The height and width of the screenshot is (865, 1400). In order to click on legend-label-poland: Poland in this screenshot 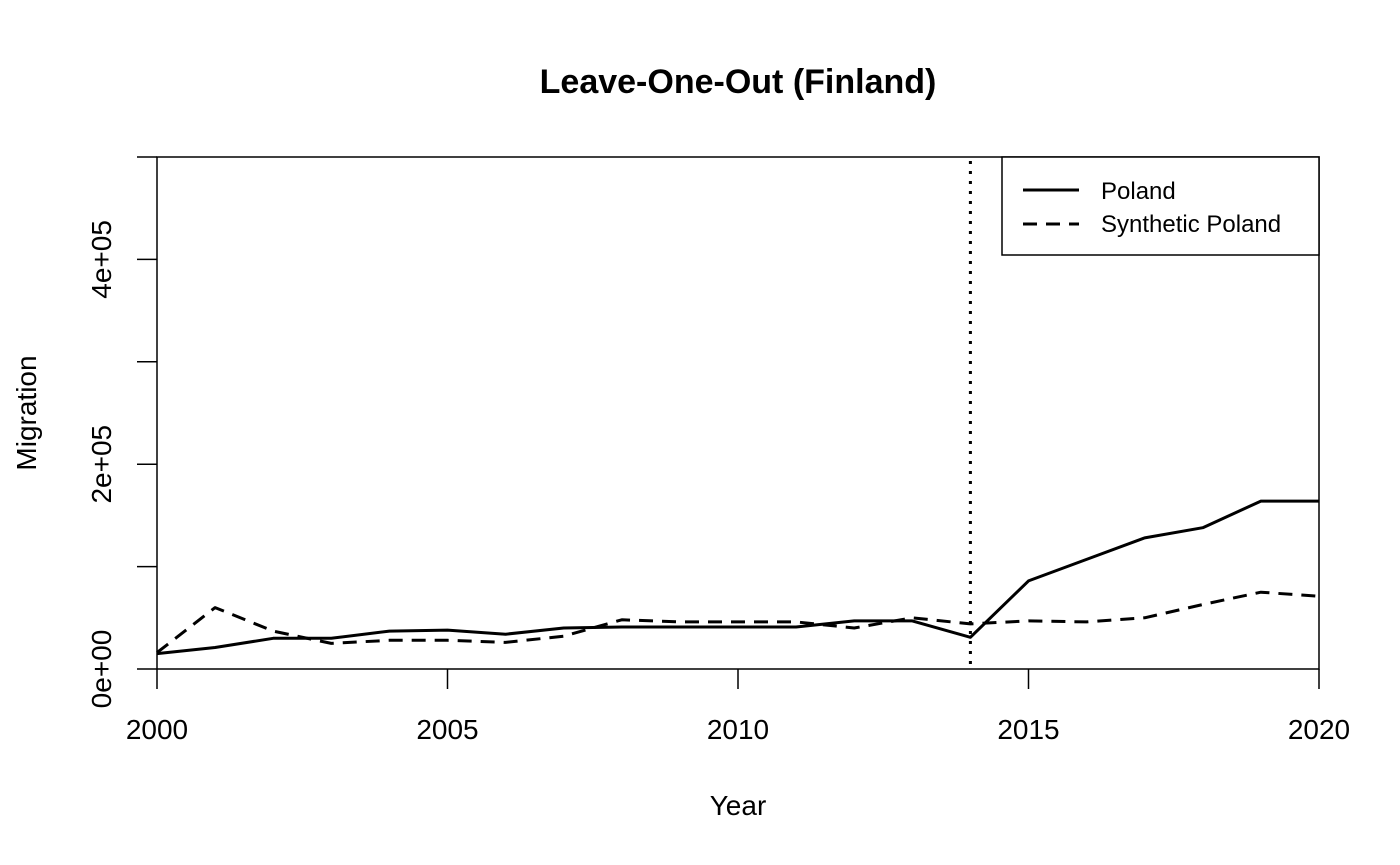, I will do `click(1138, 191)`.